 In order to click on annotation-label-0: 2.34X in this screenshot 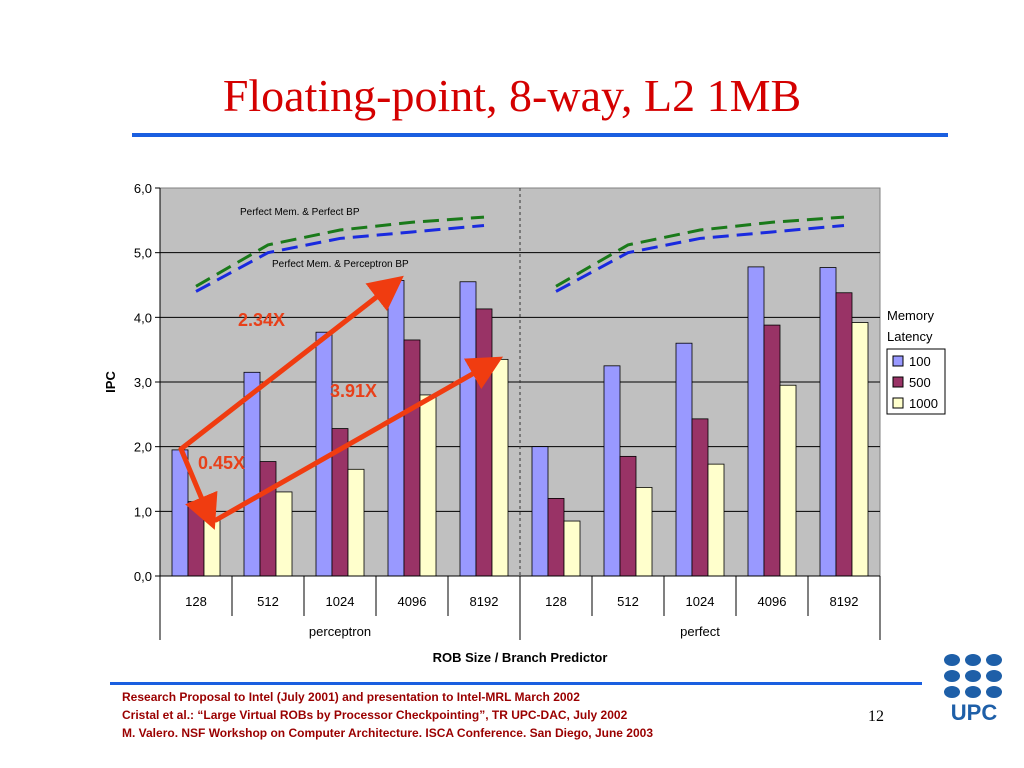, I will do `click(261, 320)`.